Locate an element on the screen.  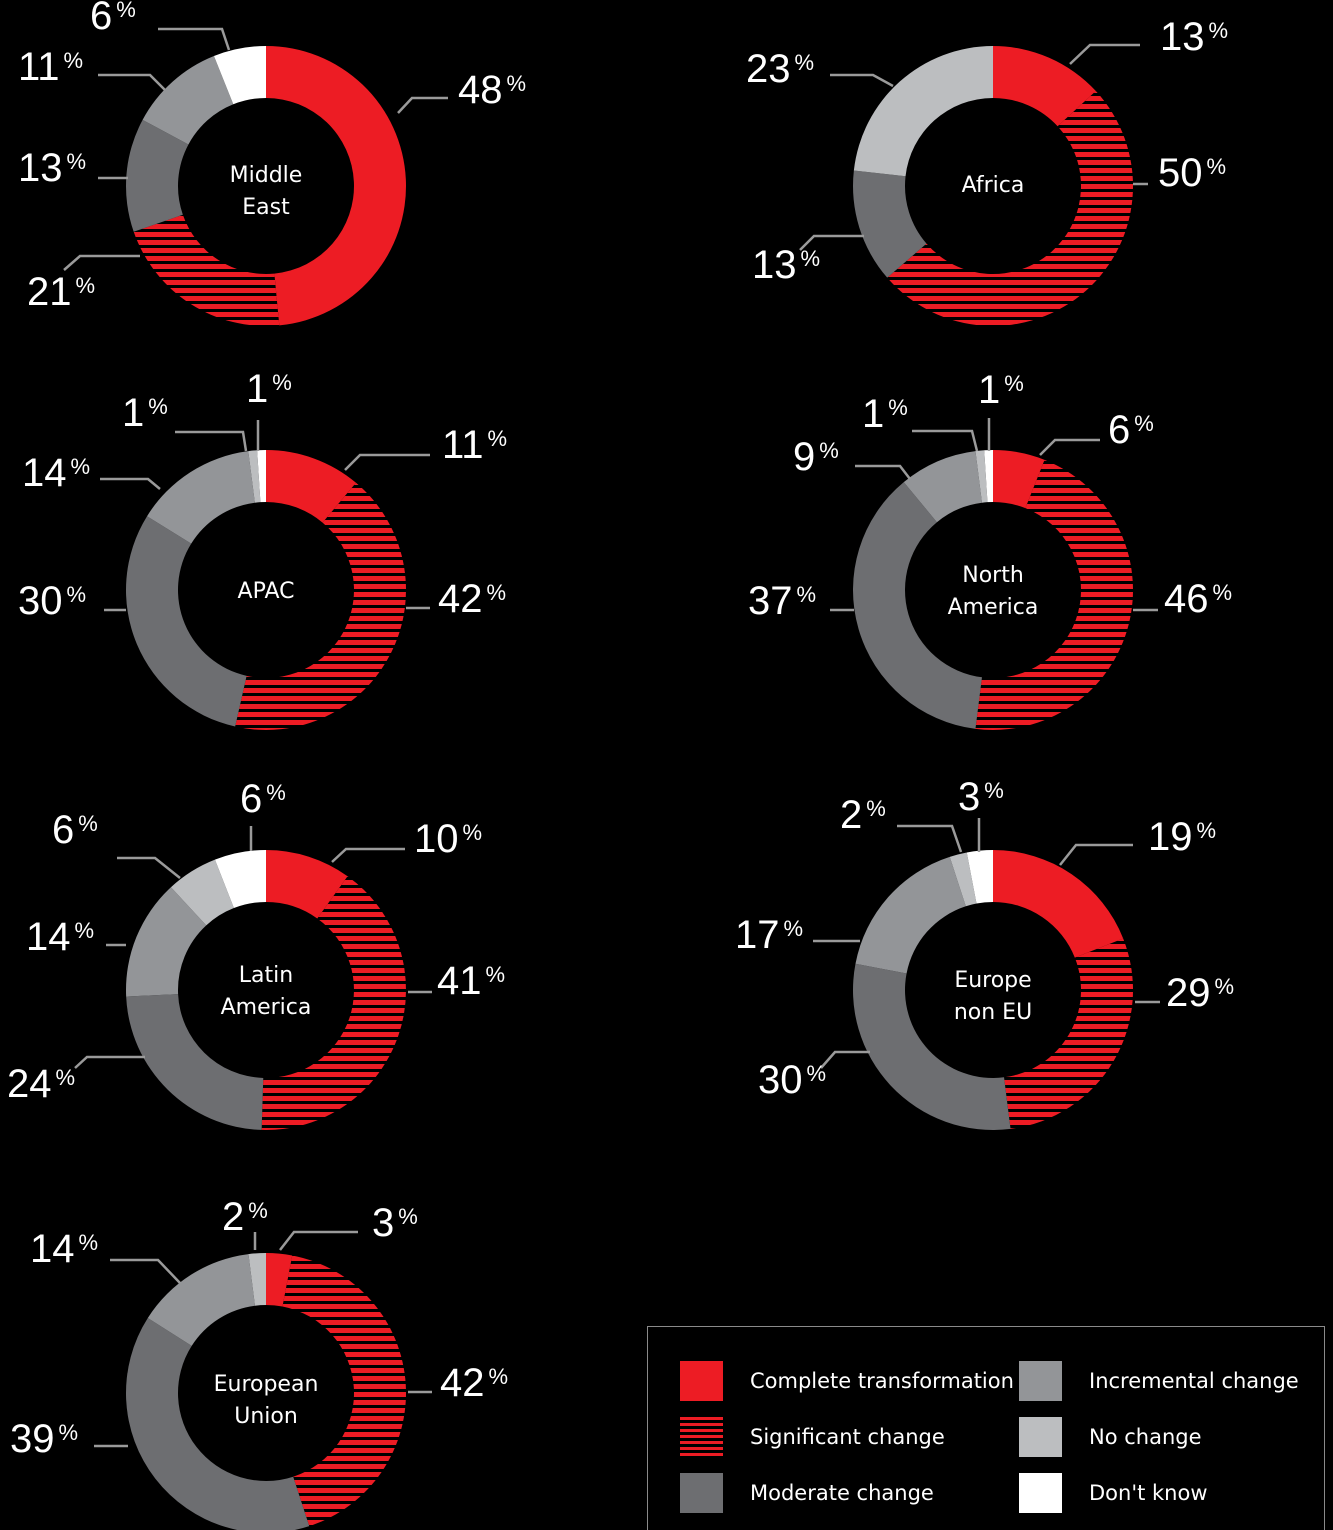
legend-label: Moderate change is located at coordinates (842, 1493).